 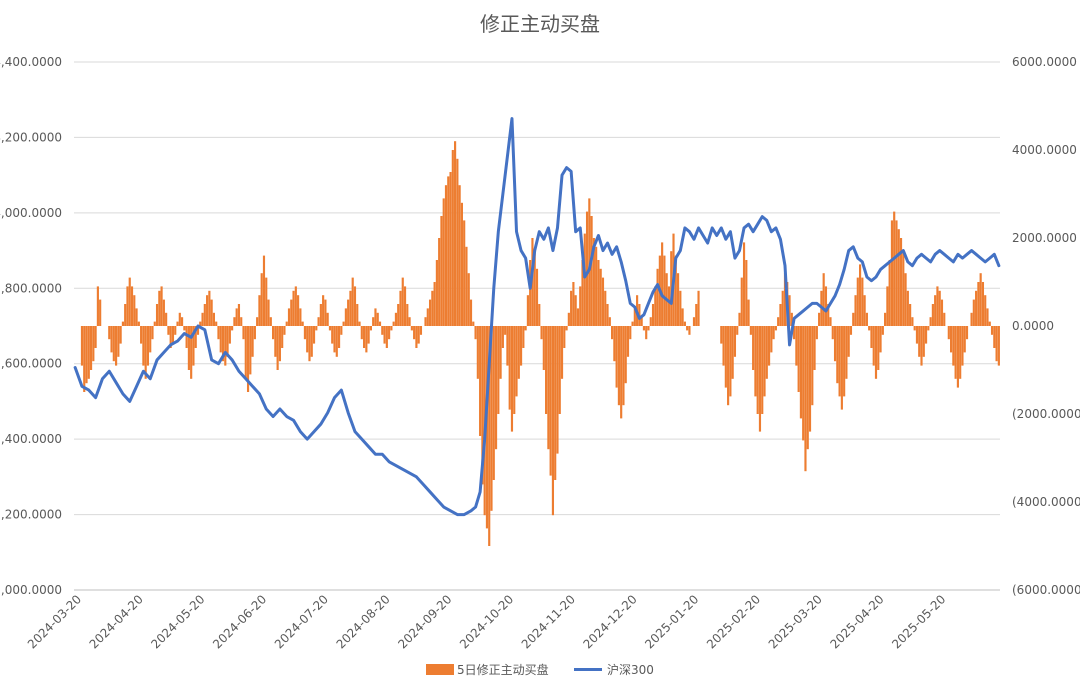 I want to click on legend-label-bar: 5日修正主动买盘, so click(x=503, y=669).